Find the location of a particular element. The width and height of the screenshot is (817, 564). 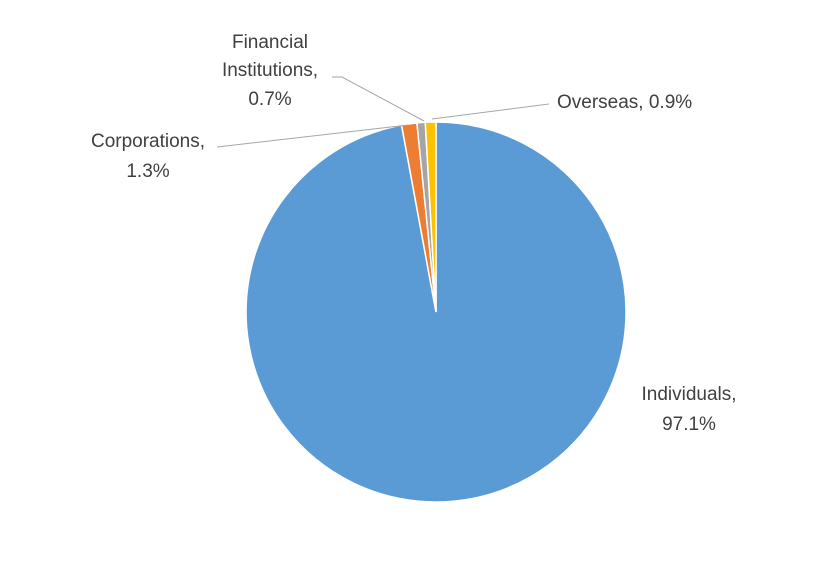

data-label-financial-institutions-value: 0.7% is located at coordinates (269, 99).